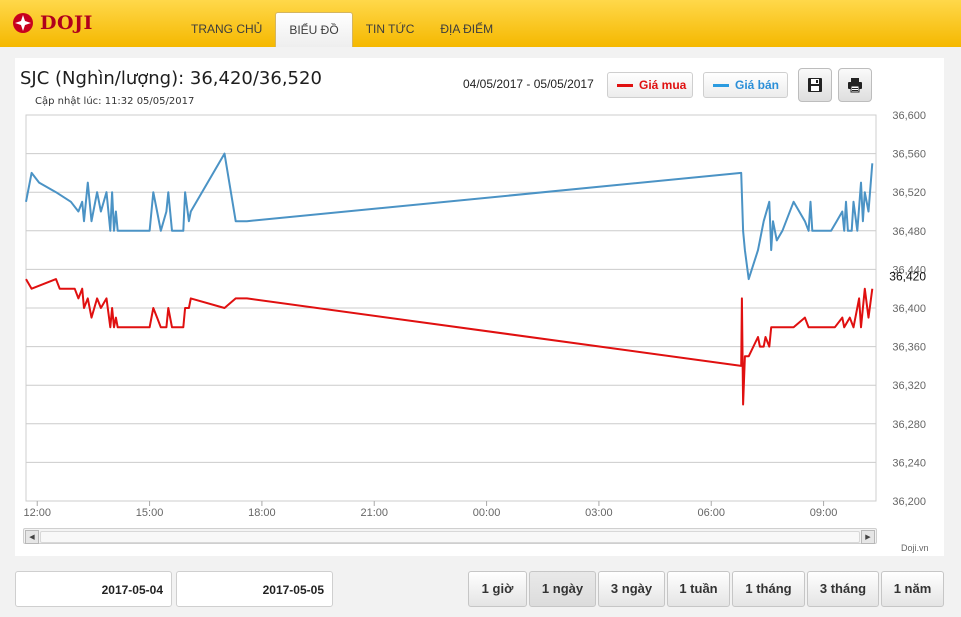 The height and width of the screenshot is (617, 961). Describe the element at coordinates (171, 78) in the screenshot. I see `page-title: SJC (Nghìn/lượng): 36,420/36,520` at that location.